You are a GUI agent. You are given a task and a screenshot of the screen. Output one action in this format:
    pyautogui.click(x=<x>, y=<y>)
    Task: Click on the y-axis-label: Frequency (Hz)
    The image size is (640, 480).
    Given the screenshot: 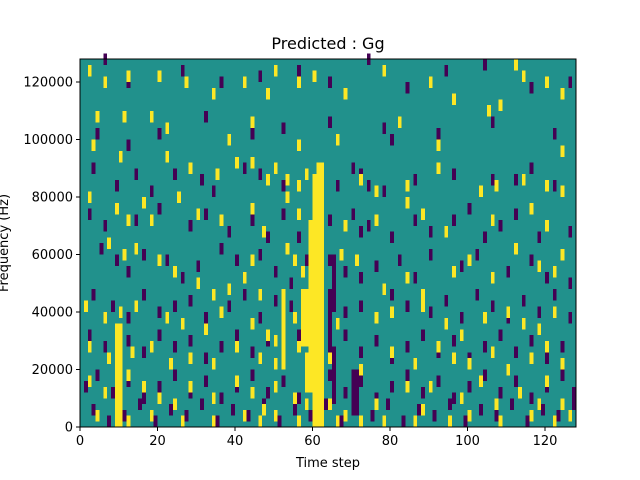 What is the action you would take?
    pyautogui.click(x=6, y=243)
    